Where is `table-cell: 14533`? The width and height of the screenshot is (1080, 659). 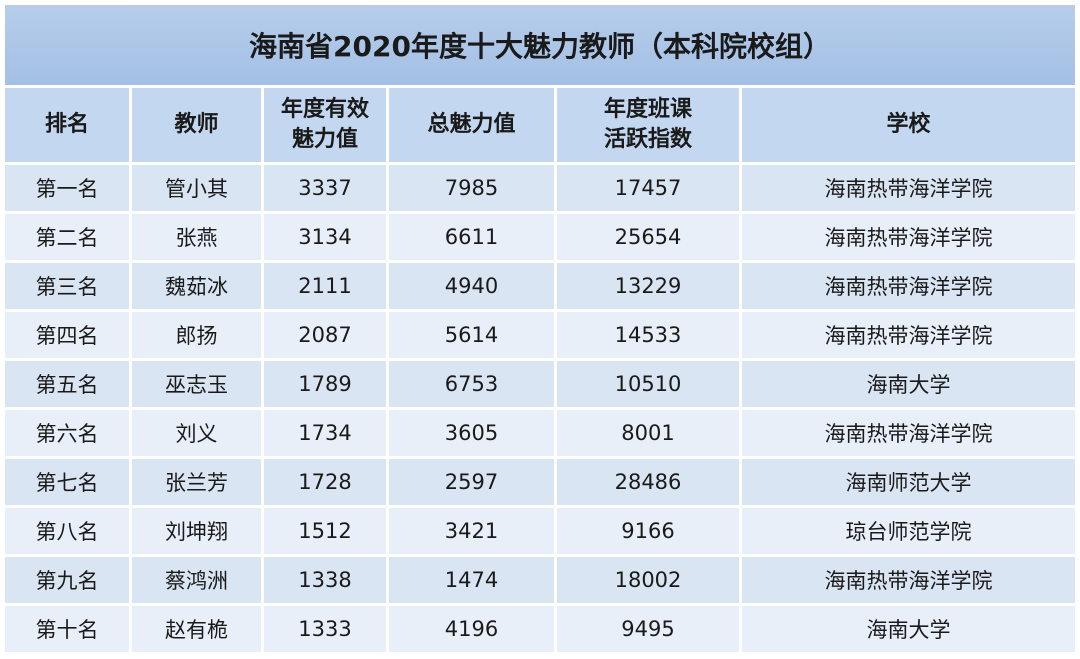
table-cell: 14533 is located at coordinates (648, 335).